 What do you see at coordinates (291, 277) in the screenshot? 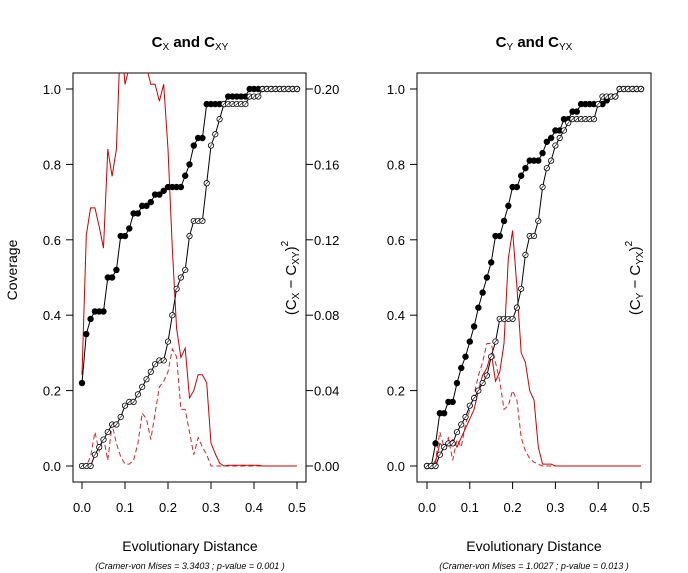
I see `y2-axis-label: (CX − CXY)2` at bounding box center [291, 277].